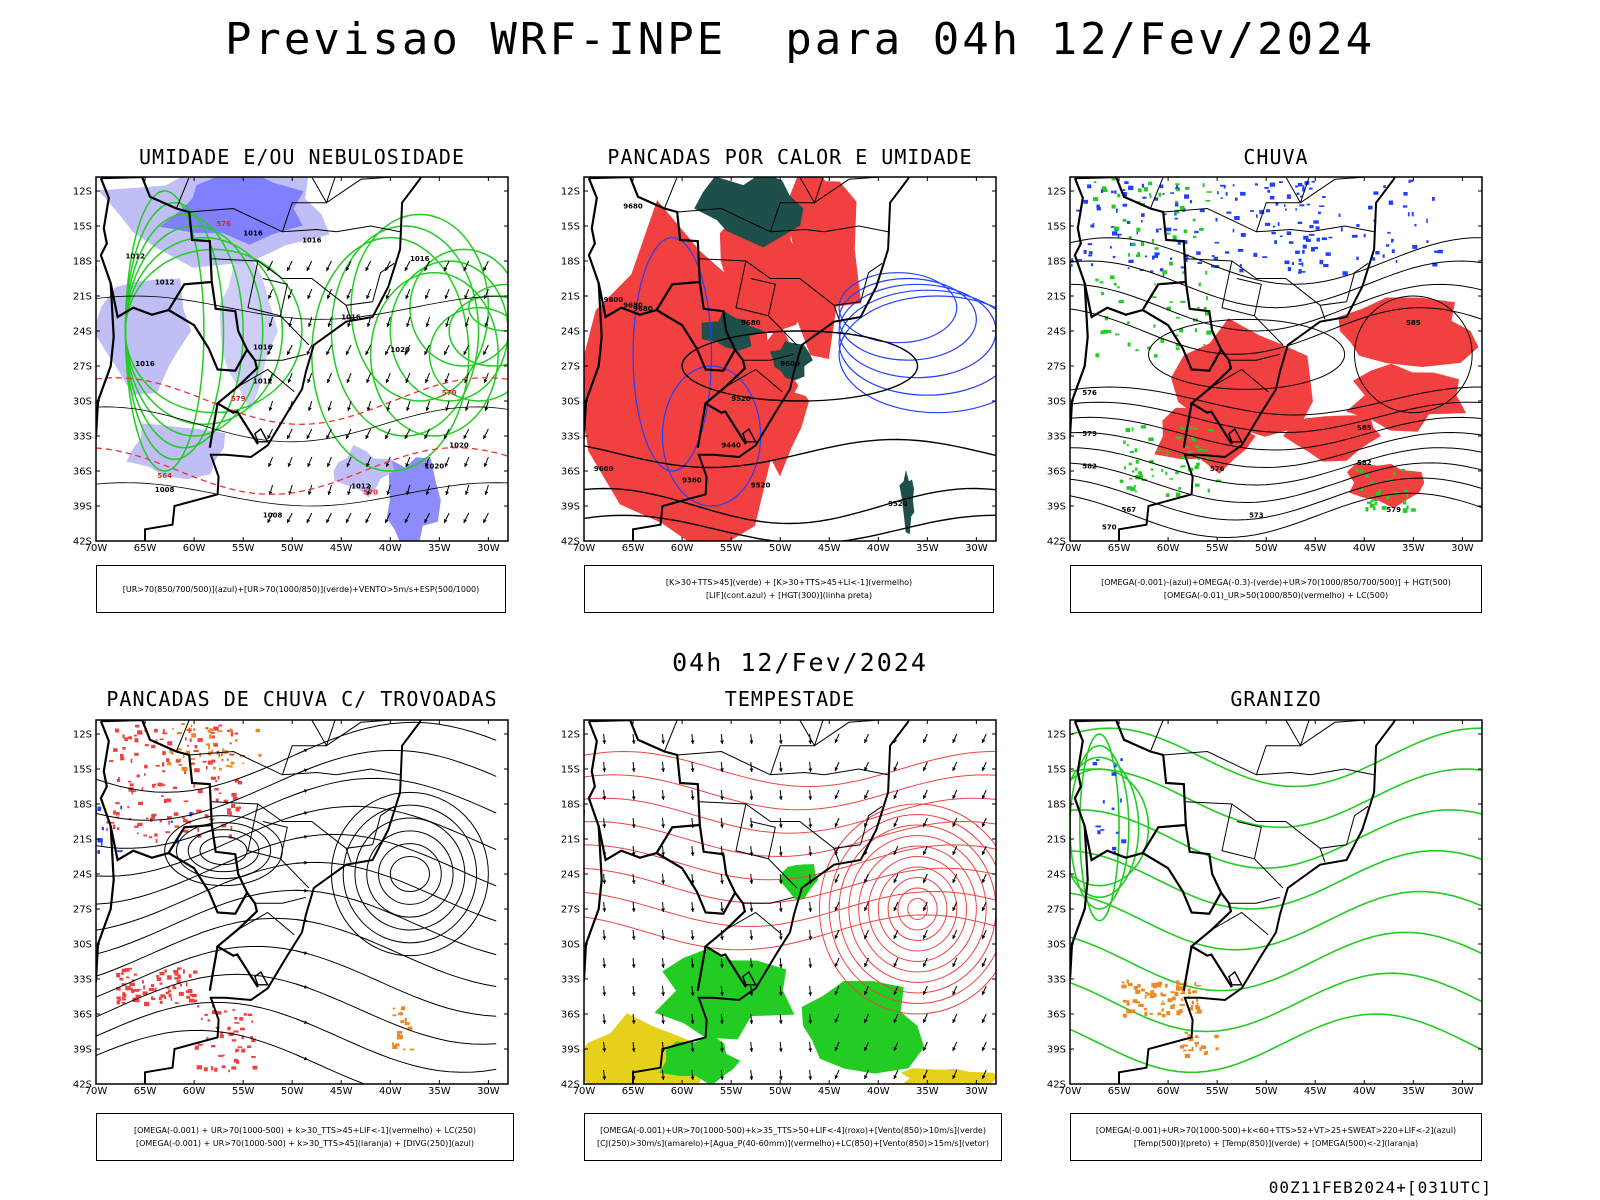 This screenshot has width=1600, height=1200. Describe the element at coordinates (570, 472) in the screenshot. I see `y-tick-label: 36S` at that location.